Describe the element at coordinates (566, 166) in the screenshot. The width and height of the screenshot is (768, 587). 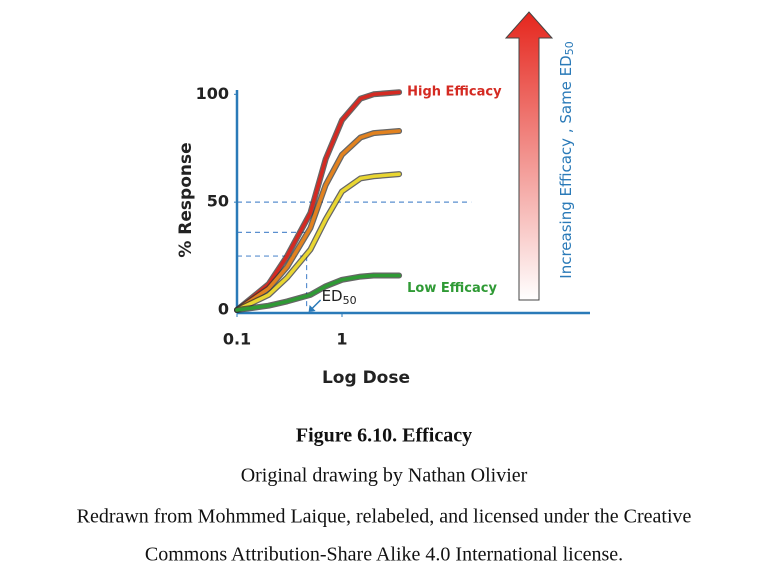
I see `arrow-label-text: Increasing Efficacy , Same ED` at that location.